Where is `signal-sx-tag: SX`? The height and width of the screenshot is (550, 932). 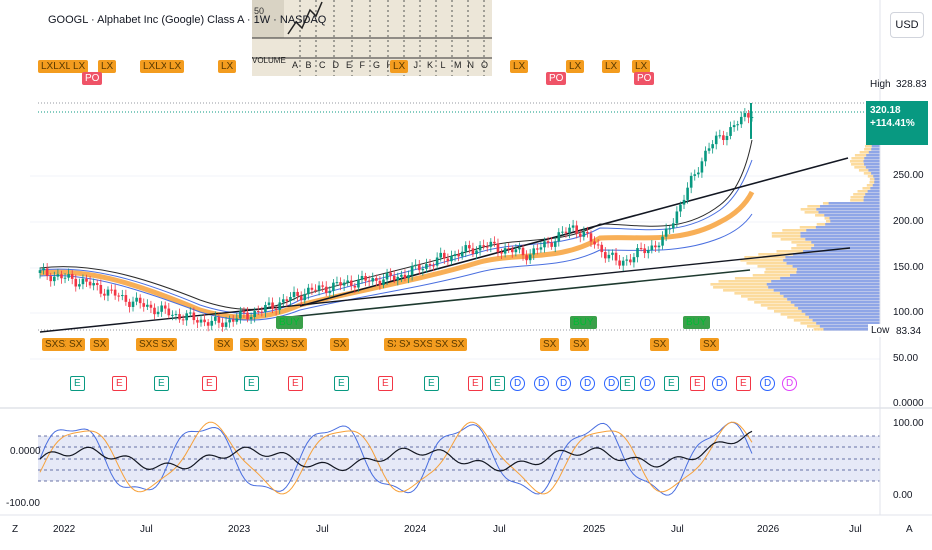
signal-sx-tag: SX is located at coordinates (224, 344).